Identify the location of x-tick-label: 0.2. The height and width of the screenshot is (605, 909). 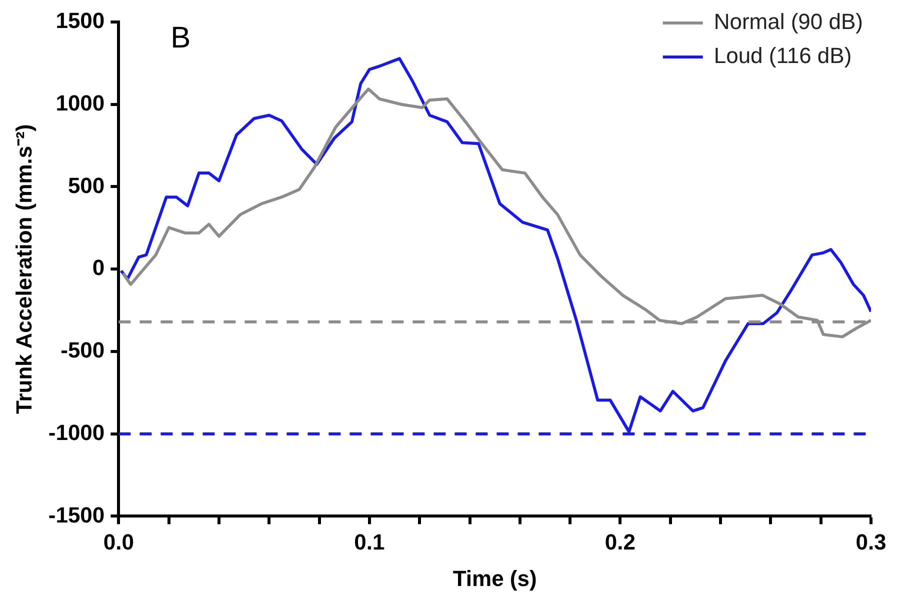
(620, 541).